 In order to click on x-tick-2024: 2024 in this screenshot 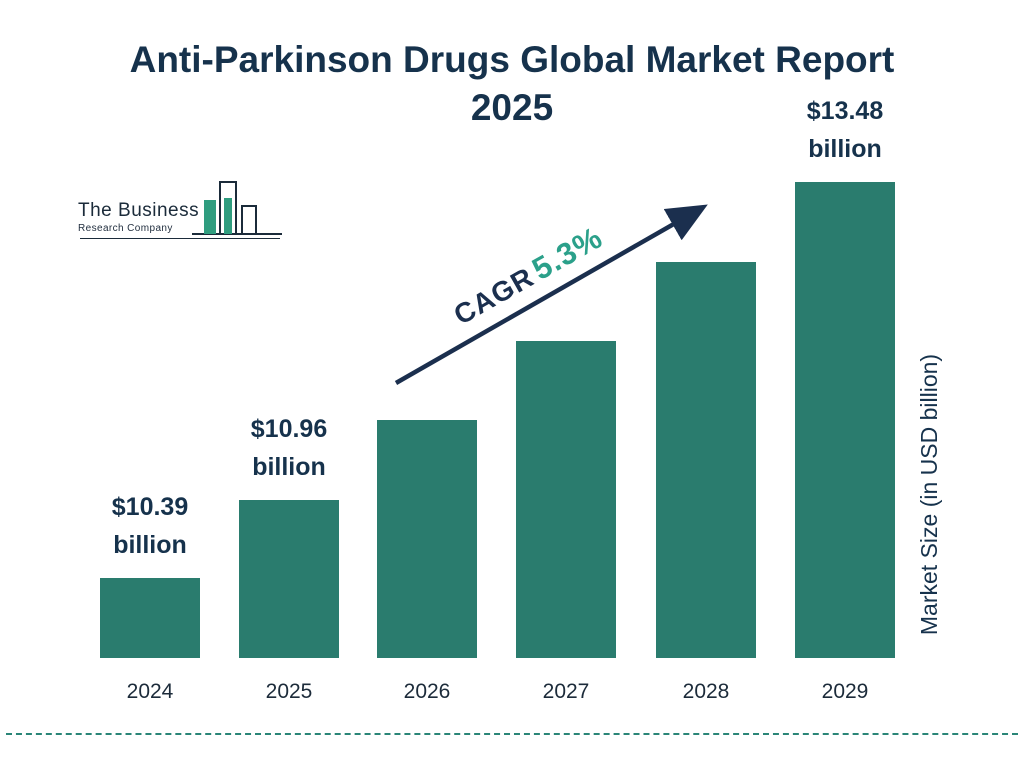, I will do `click(150, 691)`.